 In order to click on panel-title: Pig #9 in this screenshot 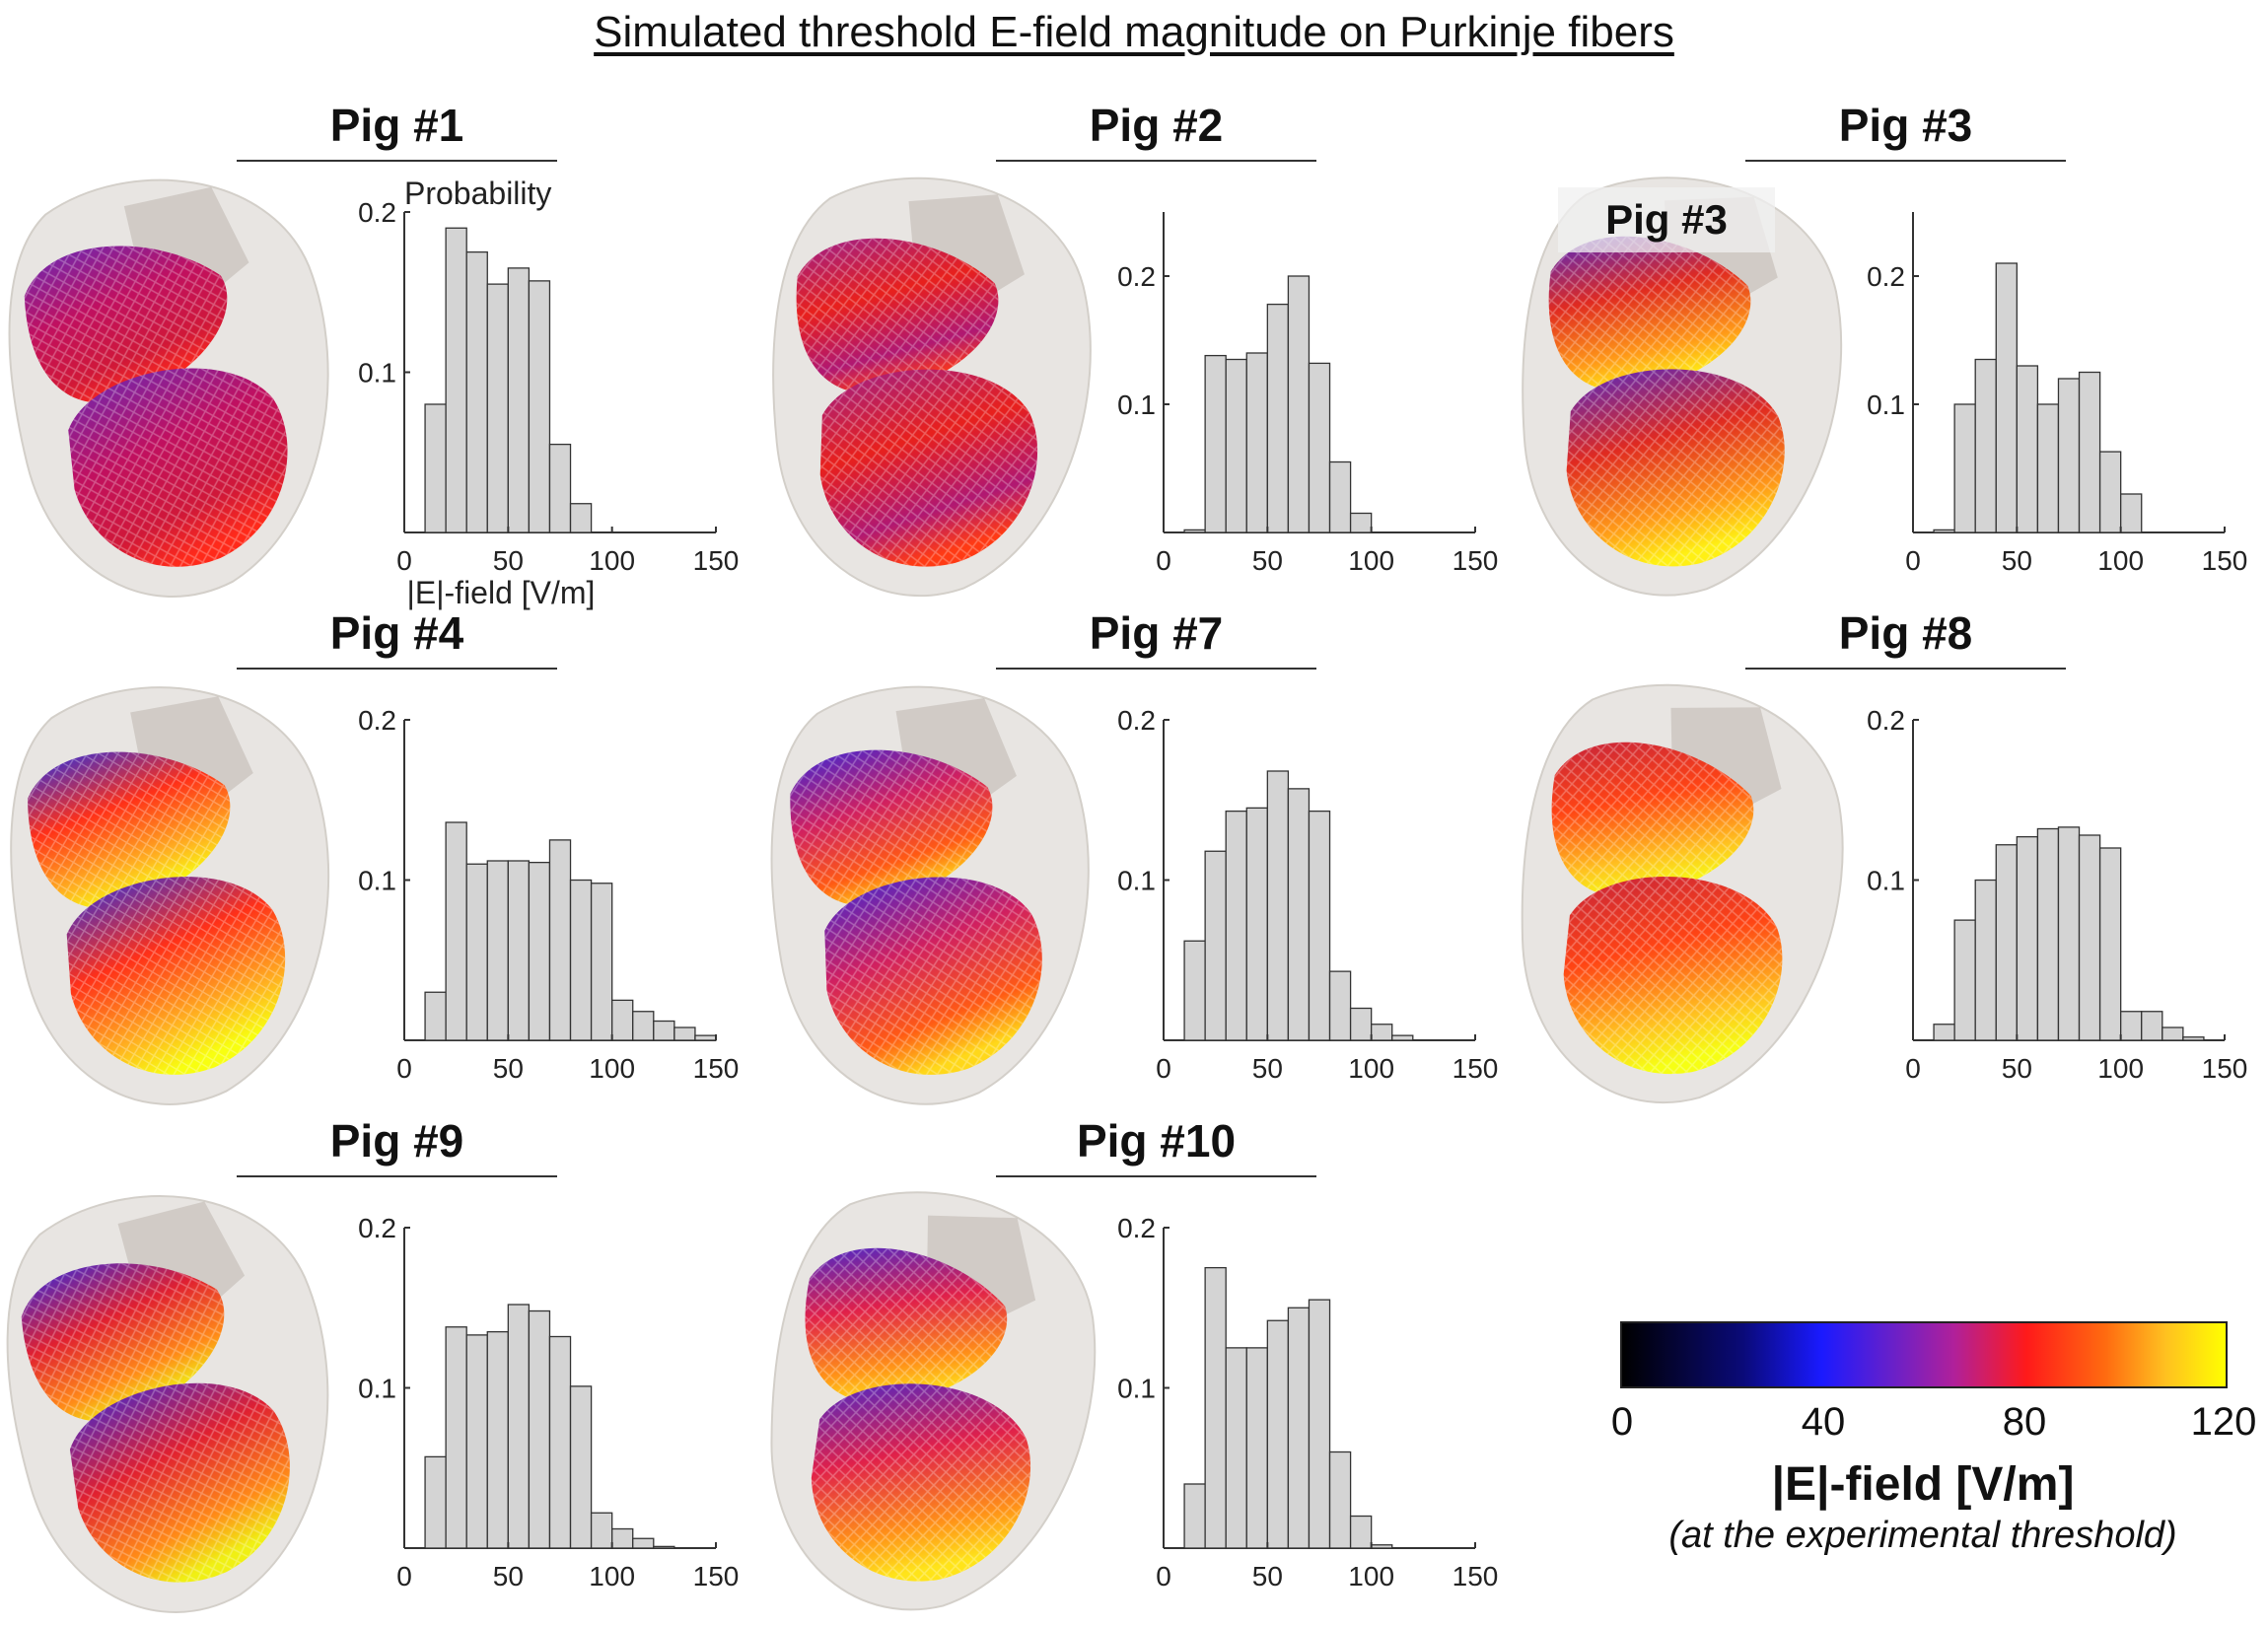, I will do `click(396, 1141)`.